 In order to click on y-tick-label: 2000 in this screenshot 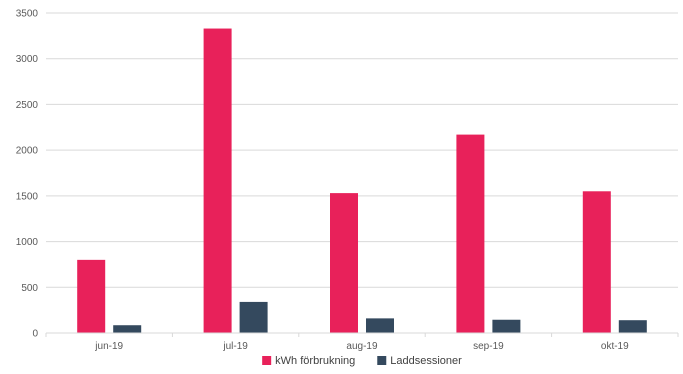, I will do `click(27, 151)`.